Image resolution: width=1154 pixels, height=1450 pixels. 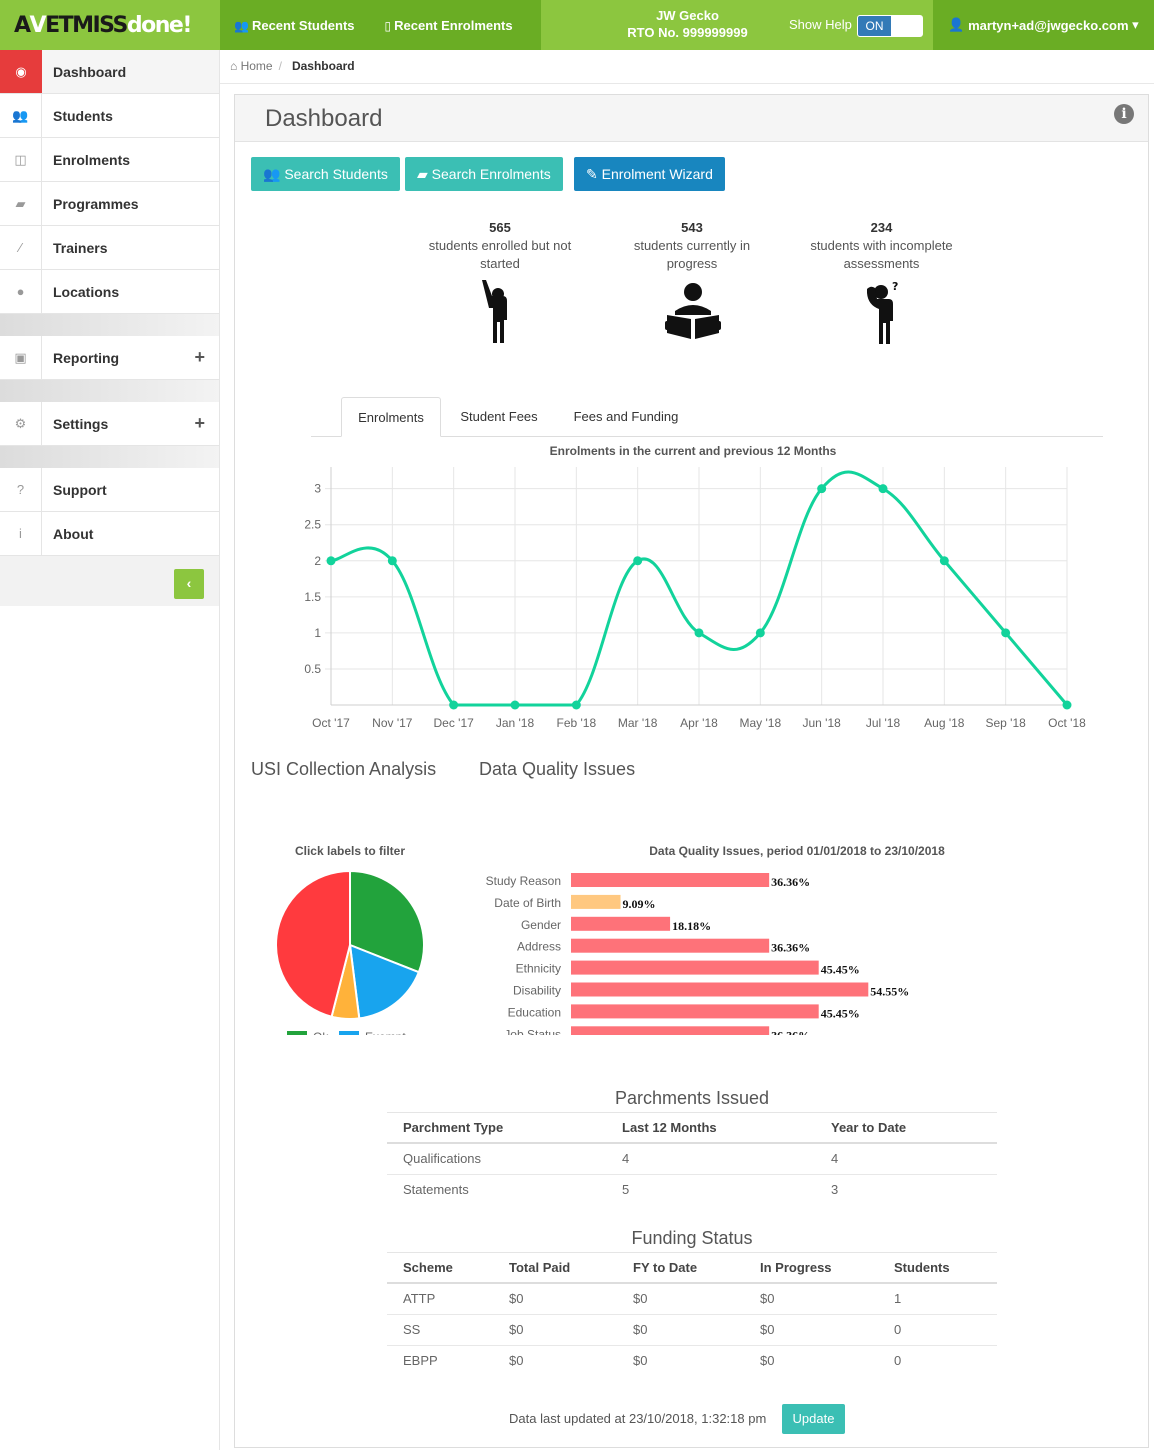 I want to click on column-header: In Progress, so click(x=811, y=1268).